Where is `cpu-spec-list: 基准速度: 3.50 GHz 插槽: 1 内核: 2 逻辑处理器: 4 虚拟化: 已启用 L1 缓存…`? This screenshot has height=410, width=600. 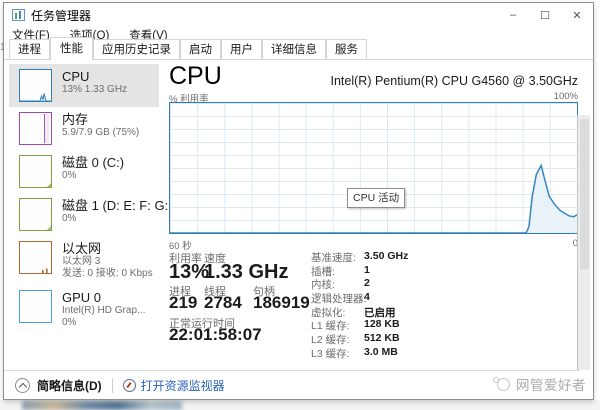
cpu-spec-list: 基准速度: 3.50 GHz 插槽: 1 内核: 2 逻辑处理器: 4 虚拟化: 已启用 L1 缓存… is located at coordinates (359, 305).